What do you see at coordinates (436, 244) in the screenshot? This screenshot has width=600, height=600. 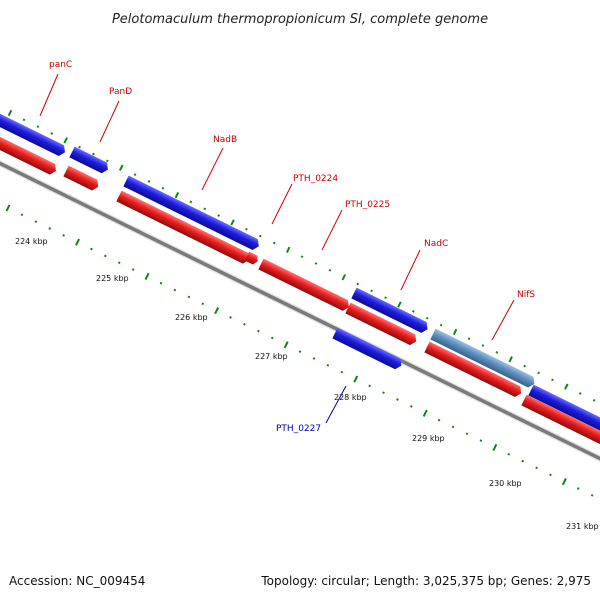 I see `gene-label-nadC: NadC` at bounding box center [436, 244].